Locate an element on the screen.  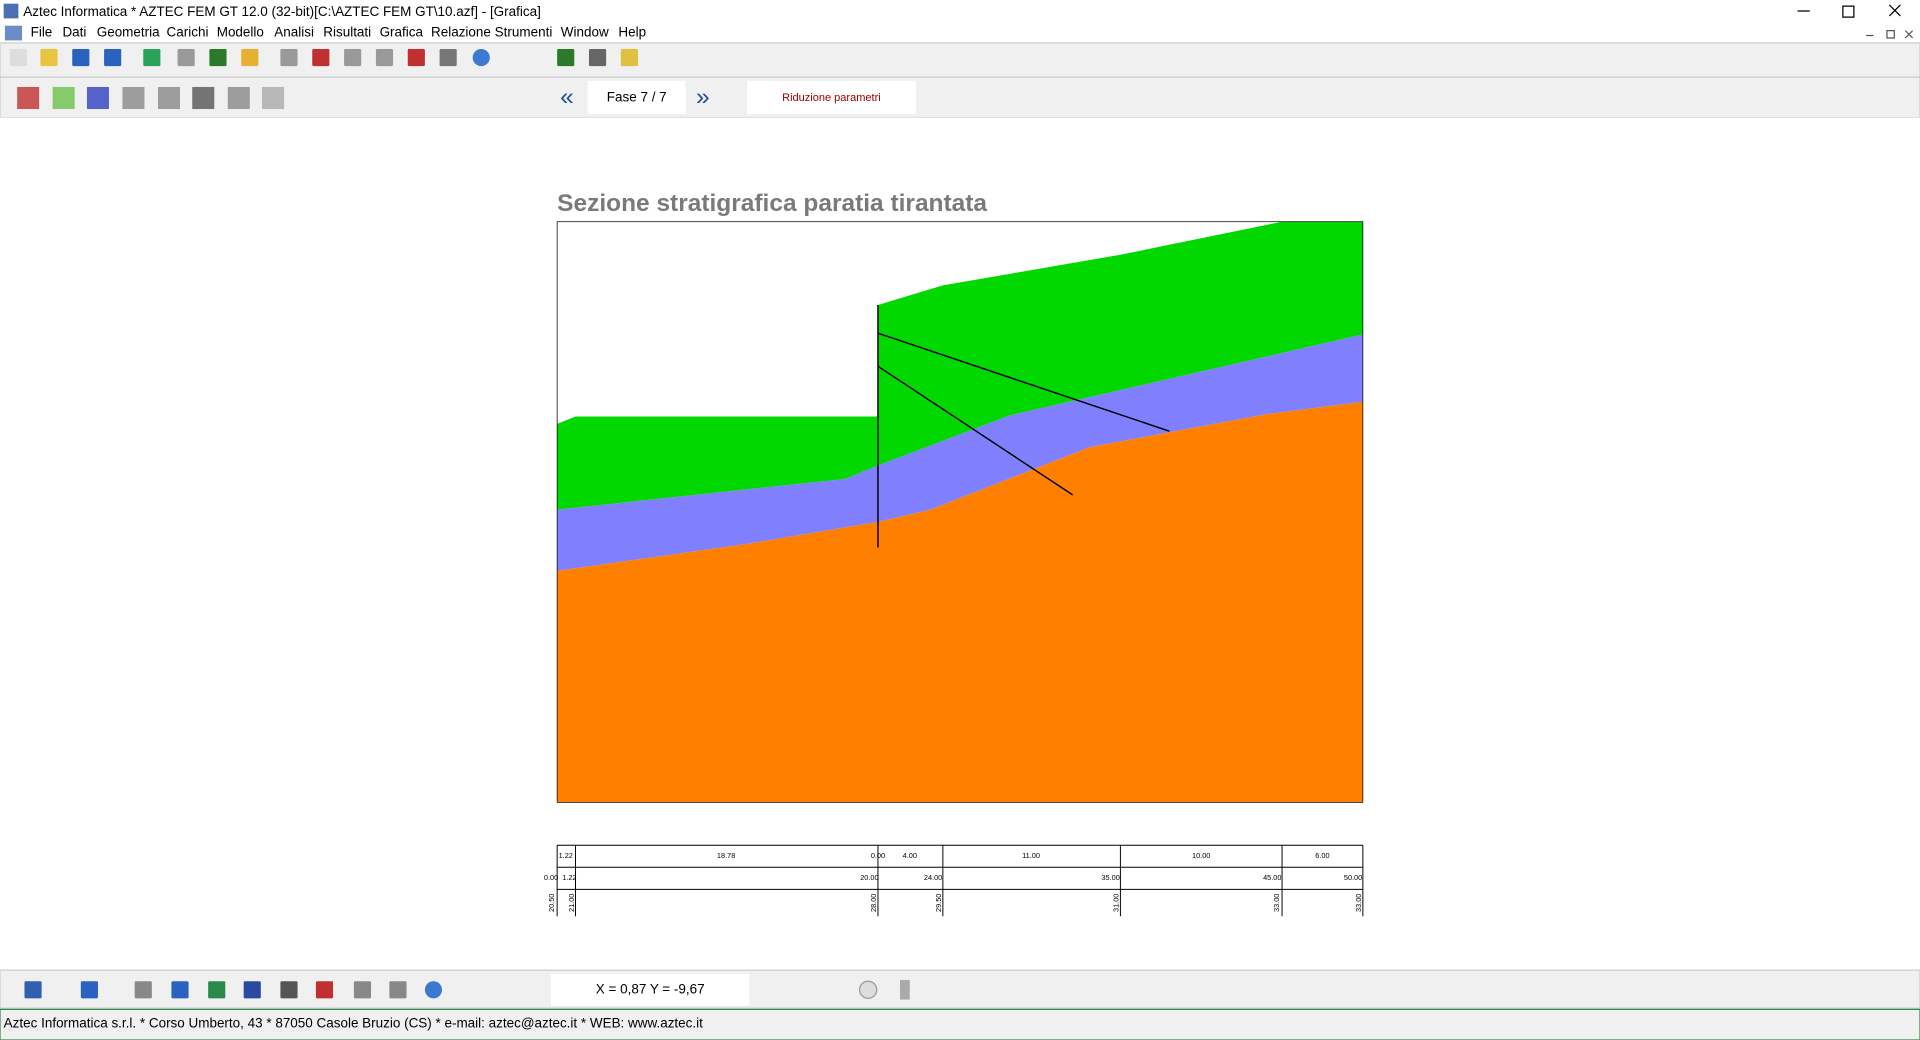
elevation-label: 20.50 is located at coordinates (551, 903).